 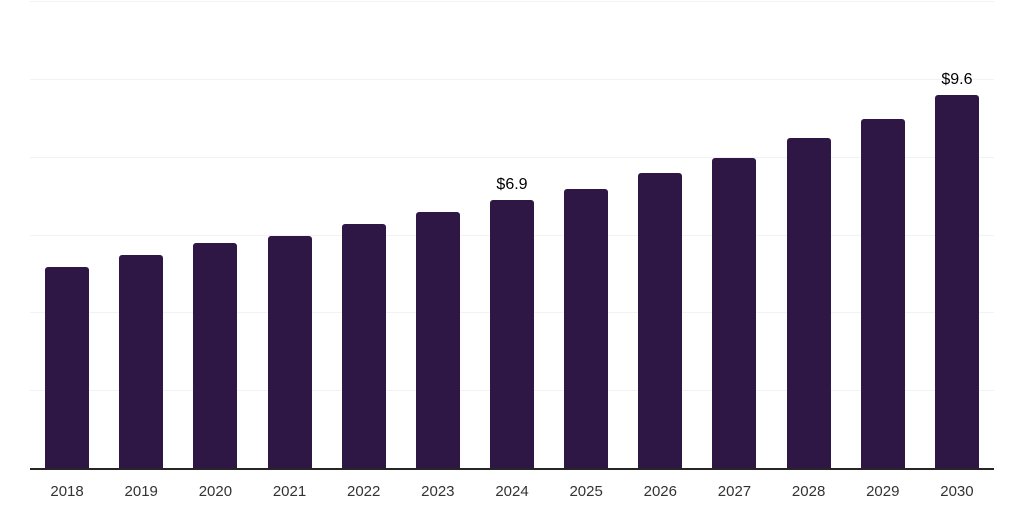 What do you see at coordinates (512, 491) in the screenshot?
I see `x-tick-label-2024: 2024` at bounding box center [512, 491].